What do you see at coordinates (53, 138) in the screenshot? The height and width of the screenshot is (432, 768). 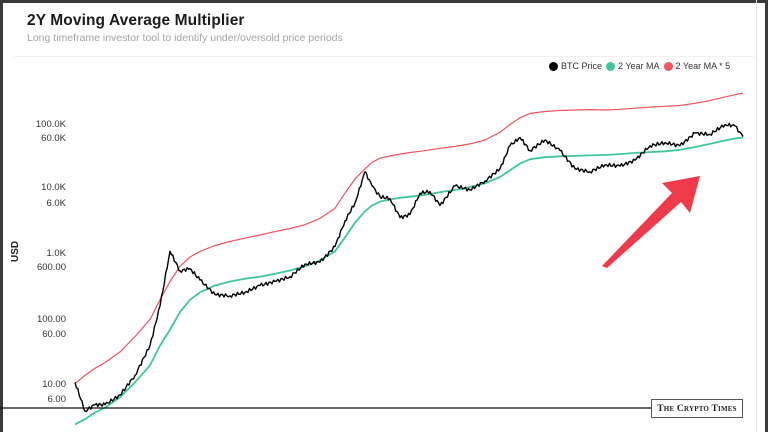 I see `y-tick-label: 60.0K` at bounding box center [53, 138].